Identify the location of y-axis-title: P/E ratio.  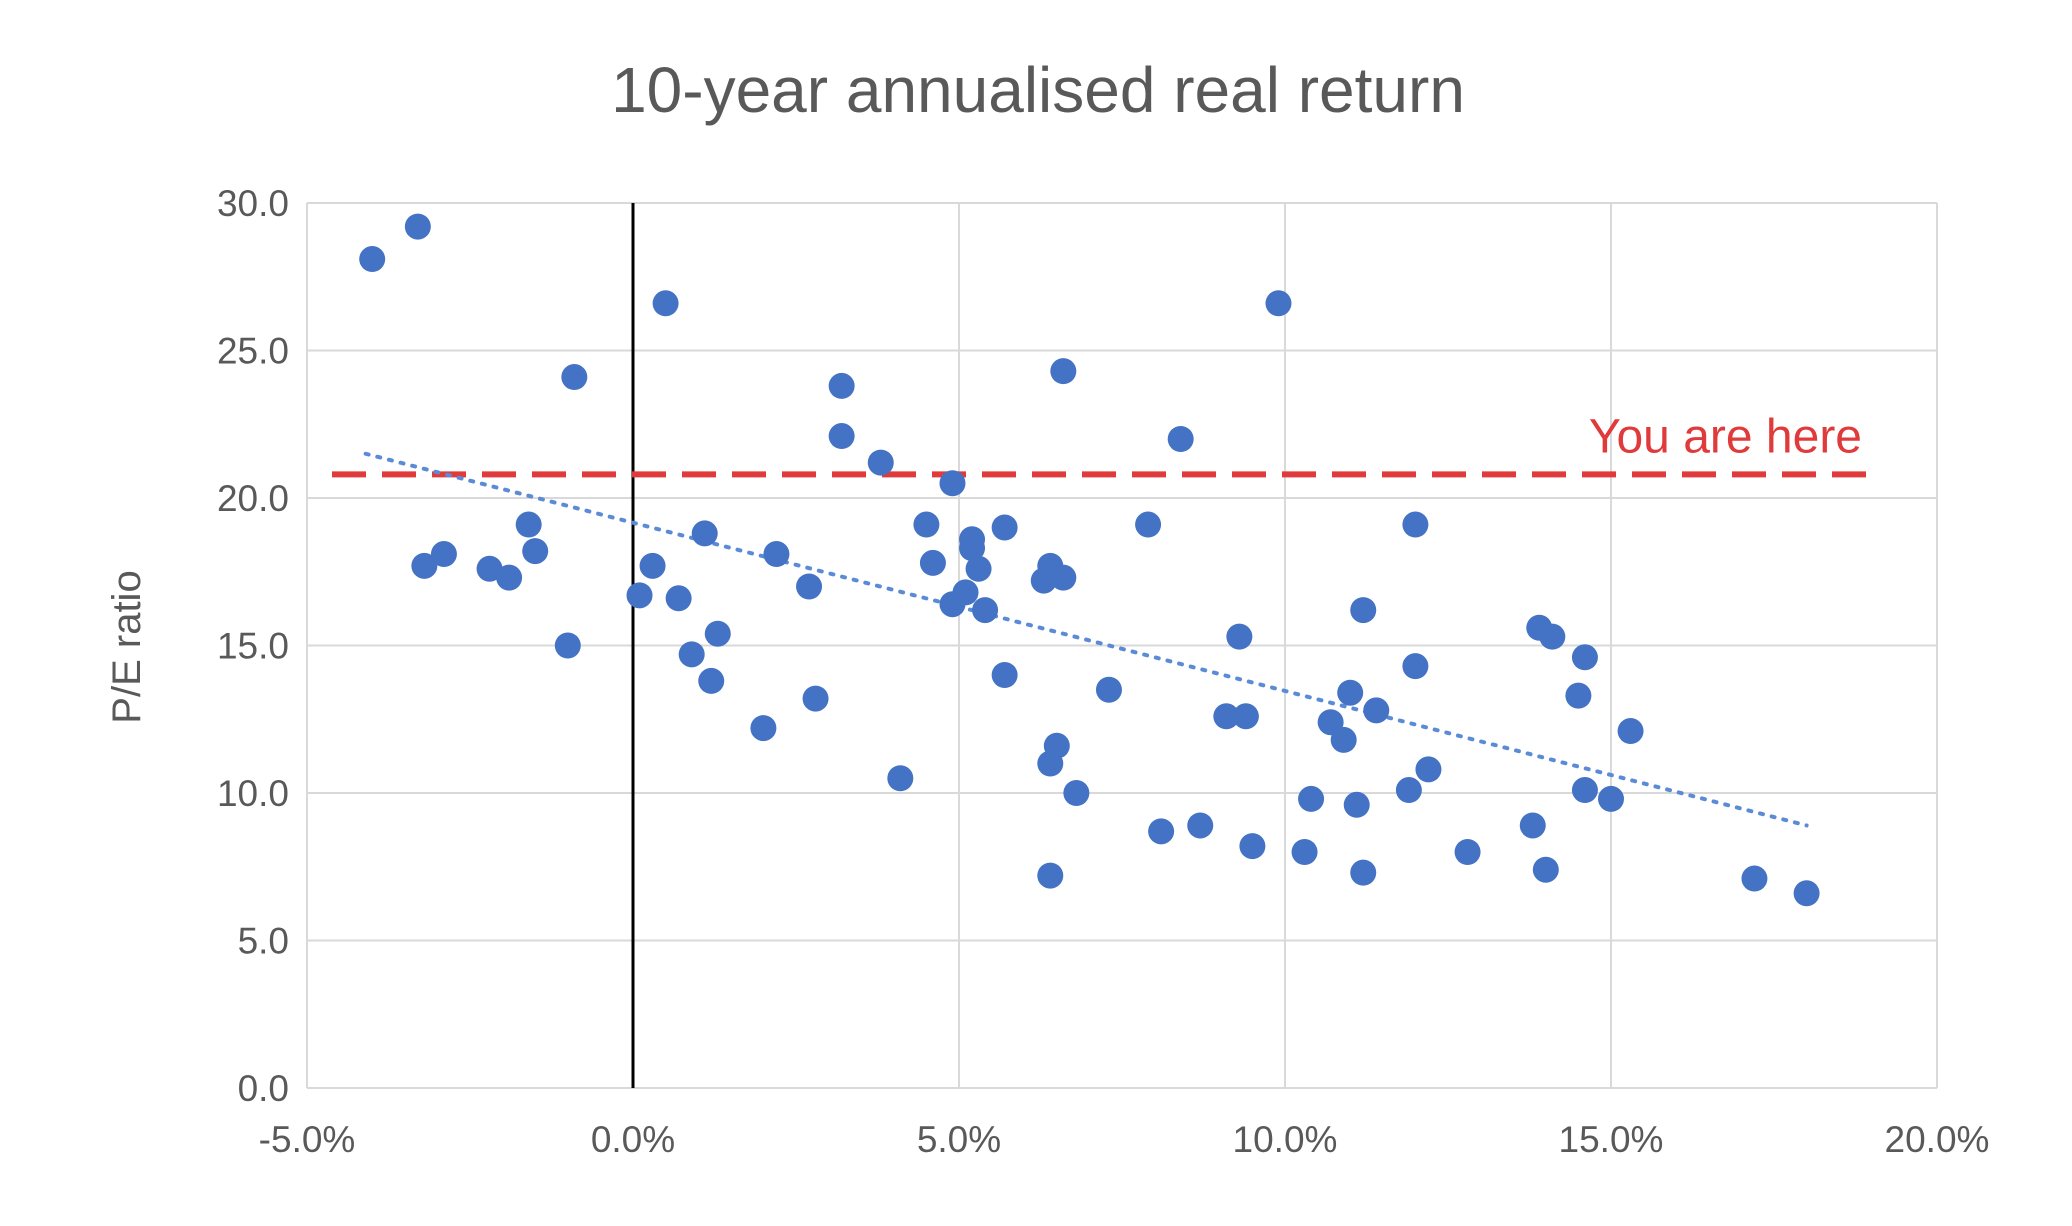
(127, 646).